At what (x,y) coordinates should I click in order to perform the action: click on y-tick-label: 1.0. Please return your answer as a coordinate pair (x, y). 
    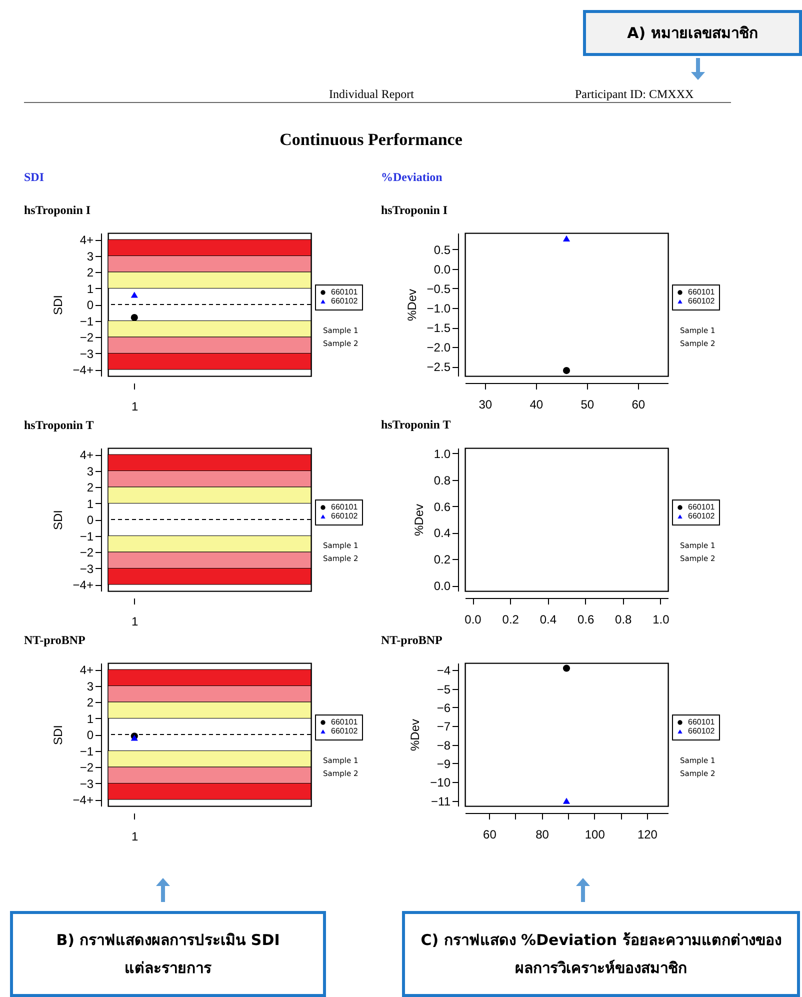
    Looking at the image, I should click on (442, 453).